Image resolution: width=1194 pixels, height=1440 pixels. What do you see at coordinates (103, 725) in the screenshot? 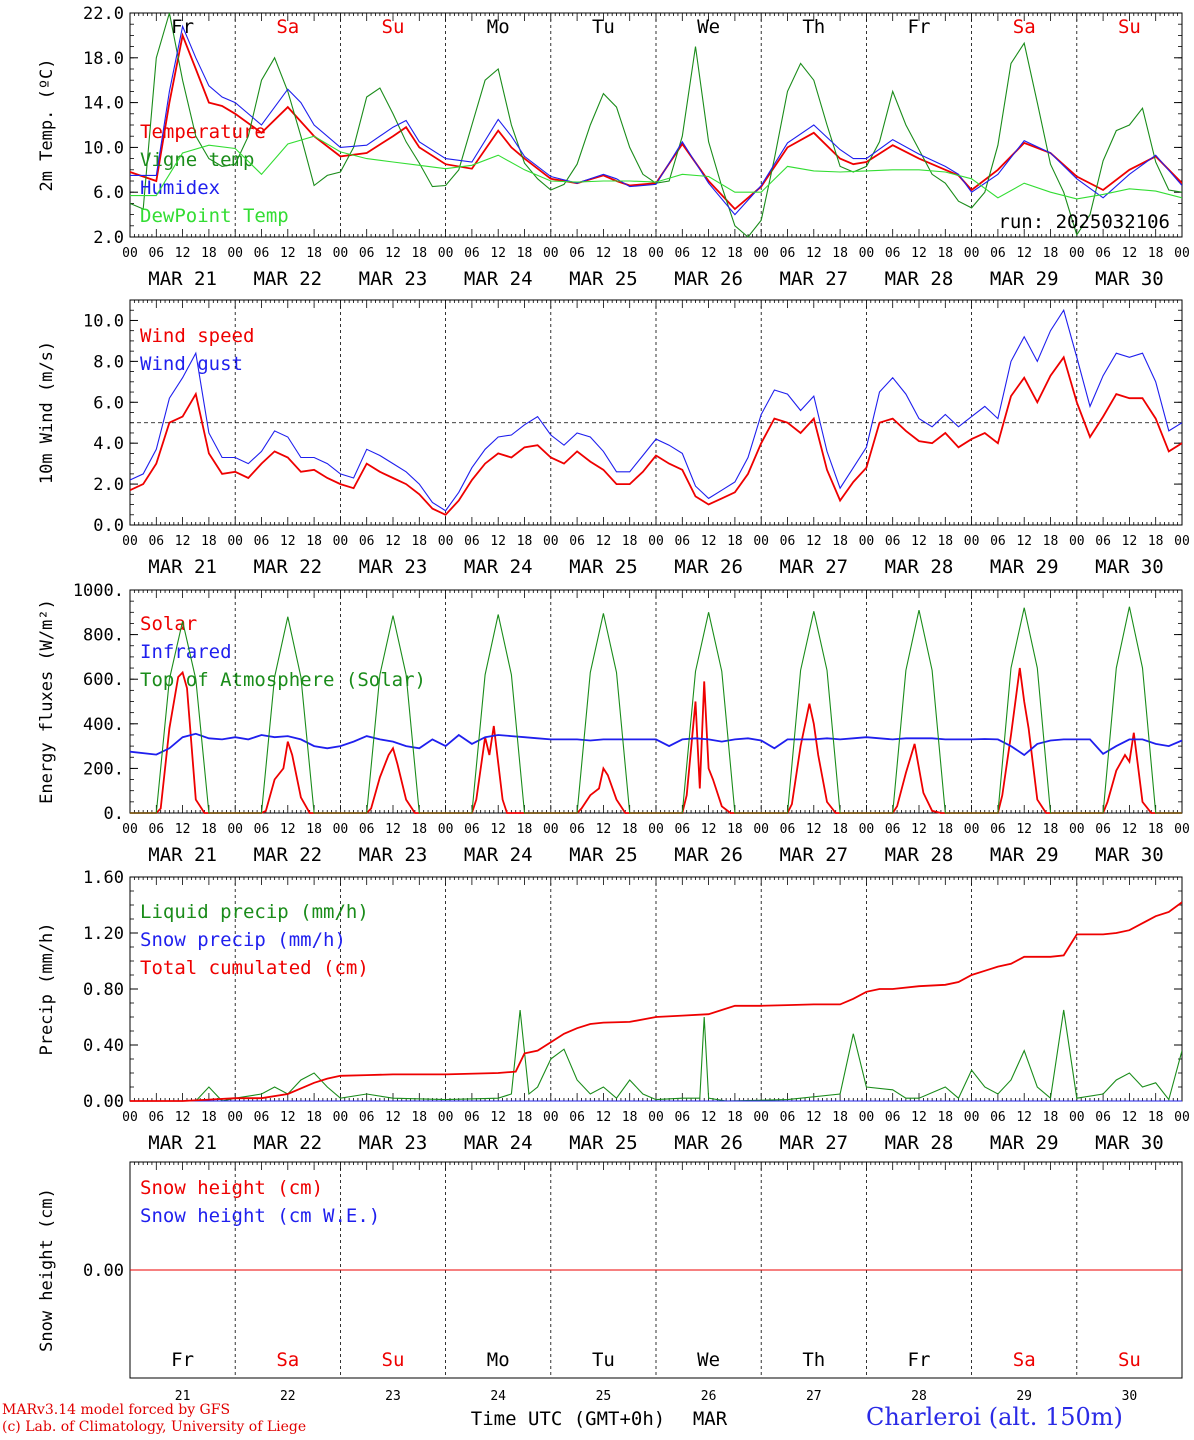
I see `y-tick-label: 400.` at bounding box center [103, 725].